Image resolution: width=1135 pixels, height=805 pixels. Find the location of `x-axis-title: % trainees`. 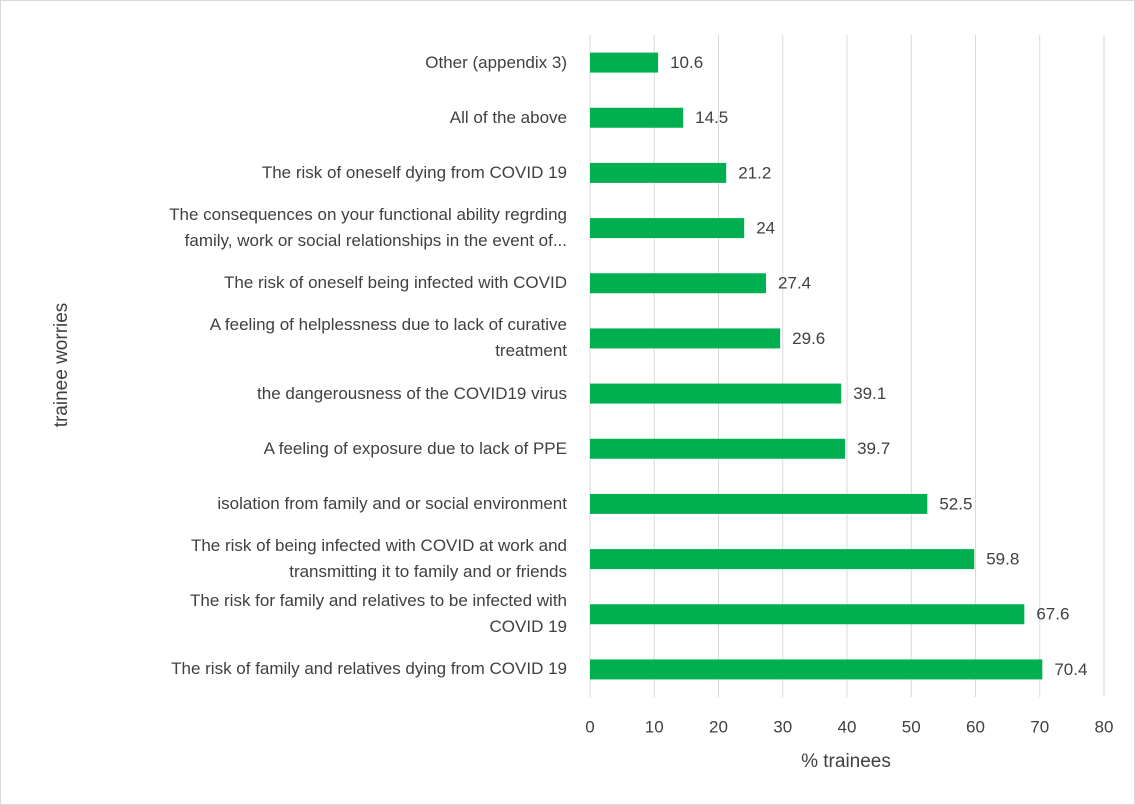

x-axis-title: % trainees is located at coordinates (846, 761).